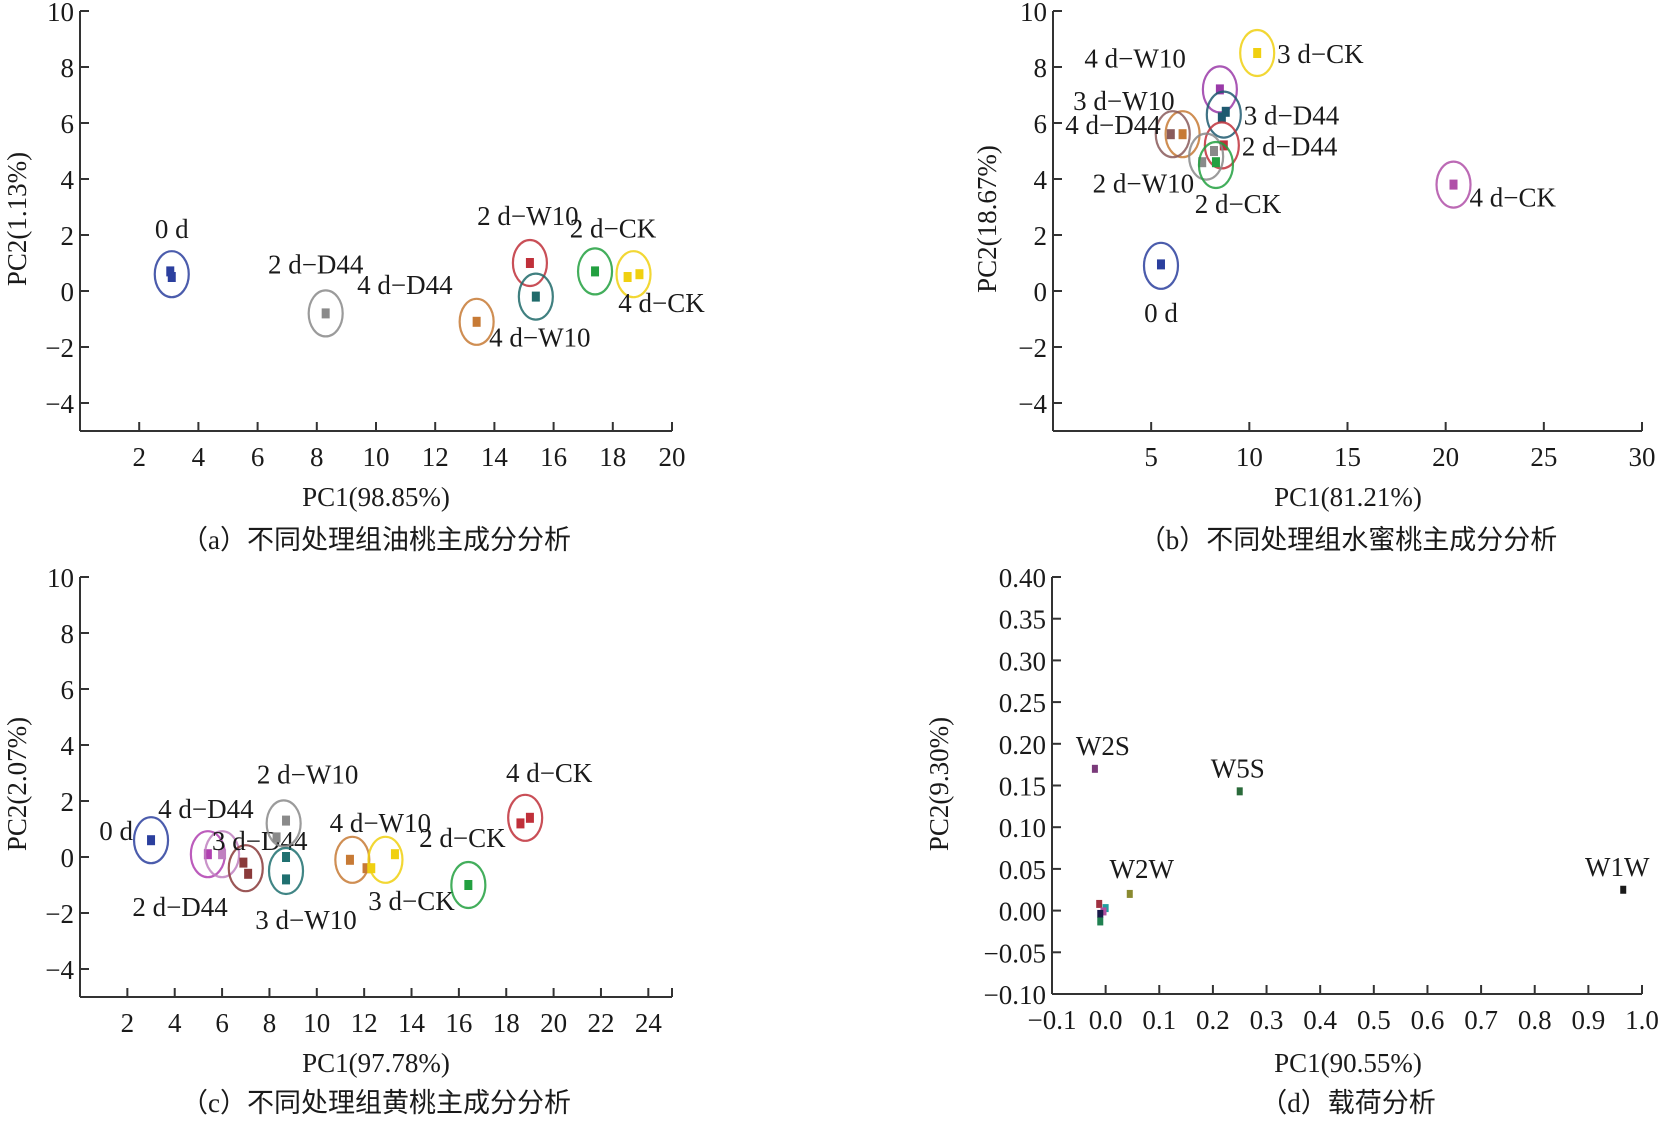 This screenshot has width=1667, height=1121. I want to click on group-3-d-ck: 3 d−CK, so click(1301, 53).